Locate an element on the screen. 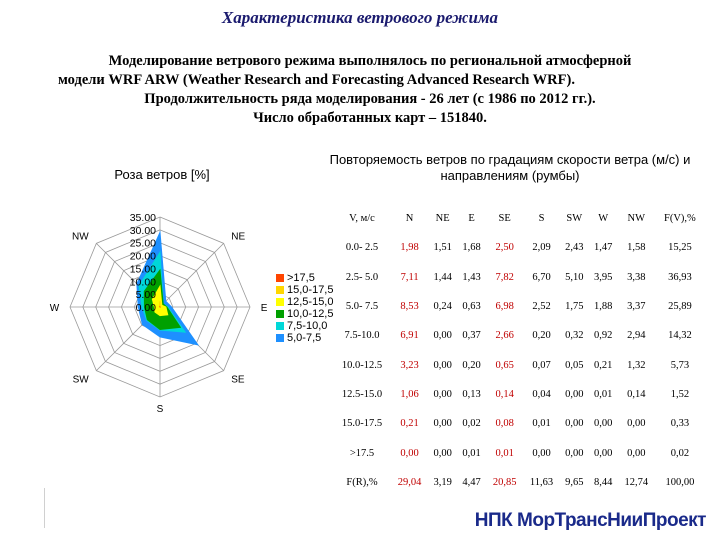 This screenshot has width=720, height=540. table-cell: 0,05 is located at coordinates (574, 365).